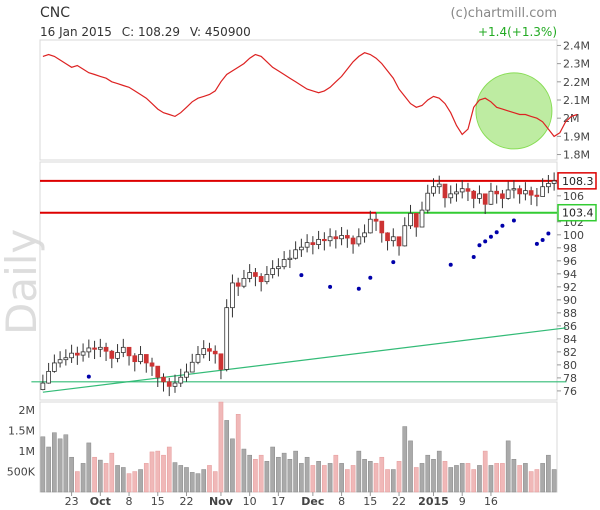 This screenshot has width=600, height=510. I want to click on change-label: +1.4(+1.3%), so click(517, 32).